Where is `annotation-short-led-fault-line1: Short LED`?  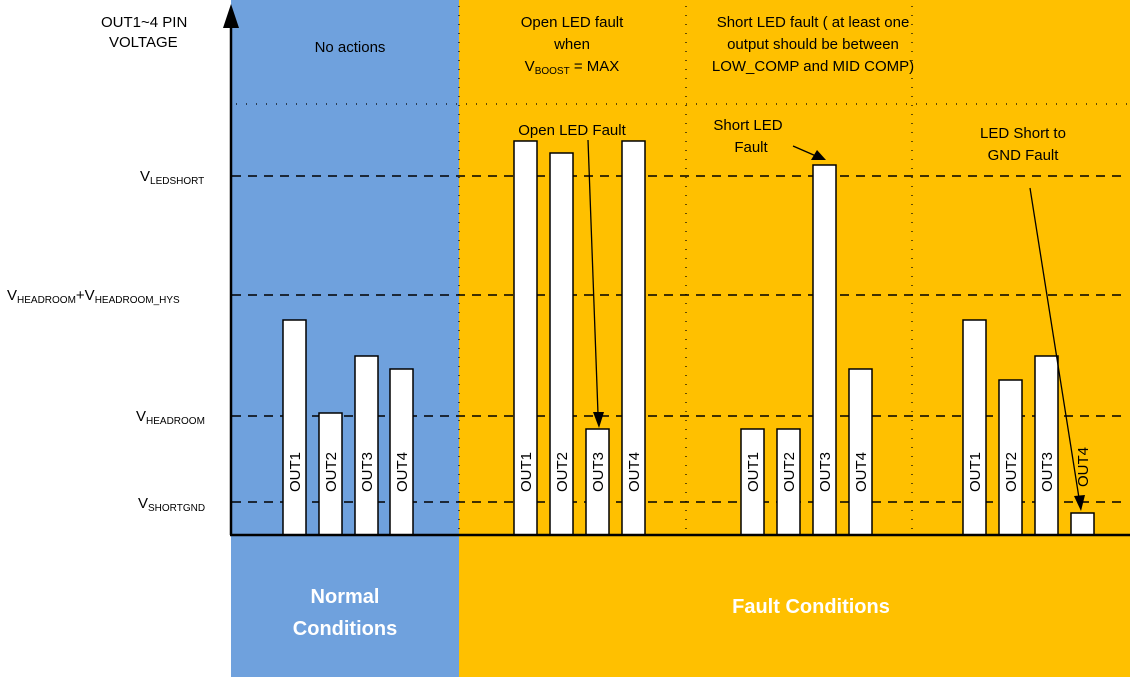
annotation-short-led-fault-line1: Short LED is located at coordinates (747, 125).